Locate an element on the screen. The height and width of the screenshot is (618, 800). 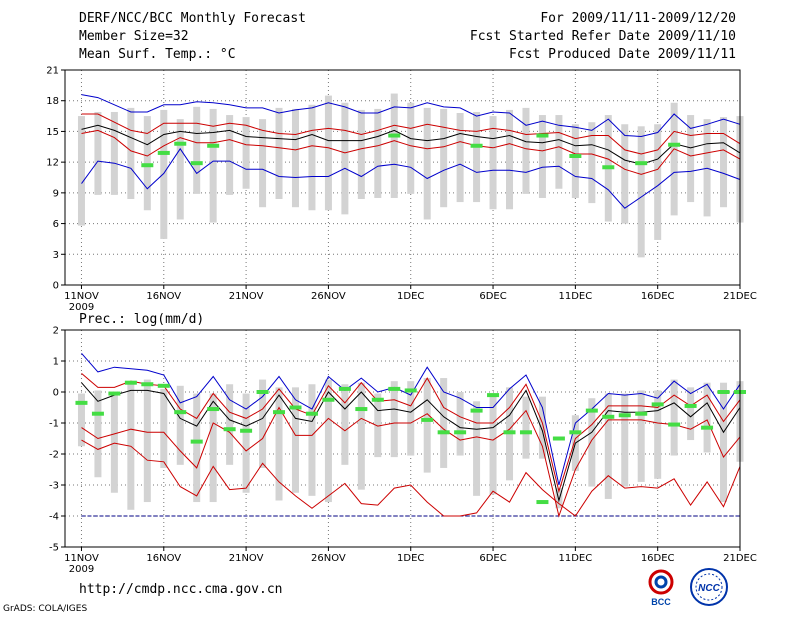
member-size: Member Size=32 is located at coordinates (134, 36).